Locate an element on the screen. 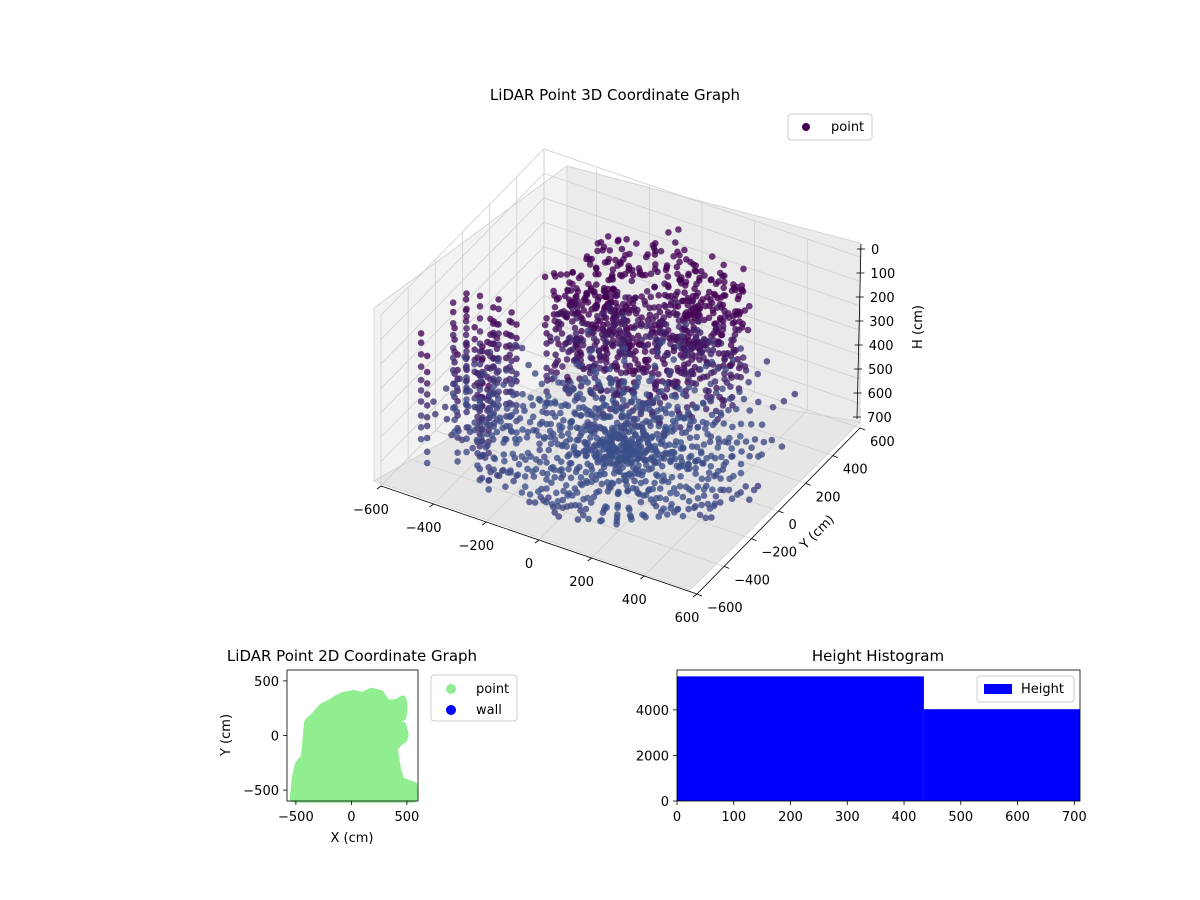 This screenshot has width=1200, height=900. histogram-x-tick-label: 0 is located at coordinates (677, 817).